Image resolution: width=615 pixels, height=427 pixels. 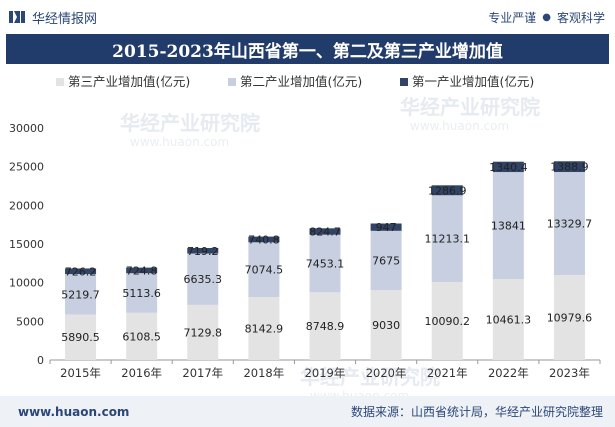 I want to click on data-label-3-2: 724.8, so click(x=142, y=270).